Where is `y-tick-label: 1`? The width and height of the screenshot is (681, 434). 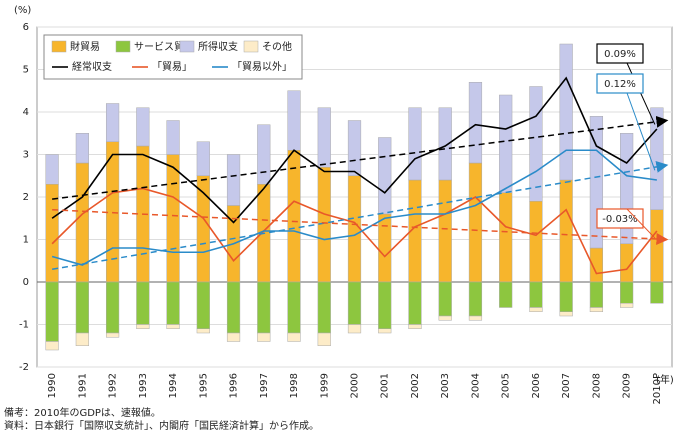 y-tick-label: 1 is located at coordinates (26, 240).